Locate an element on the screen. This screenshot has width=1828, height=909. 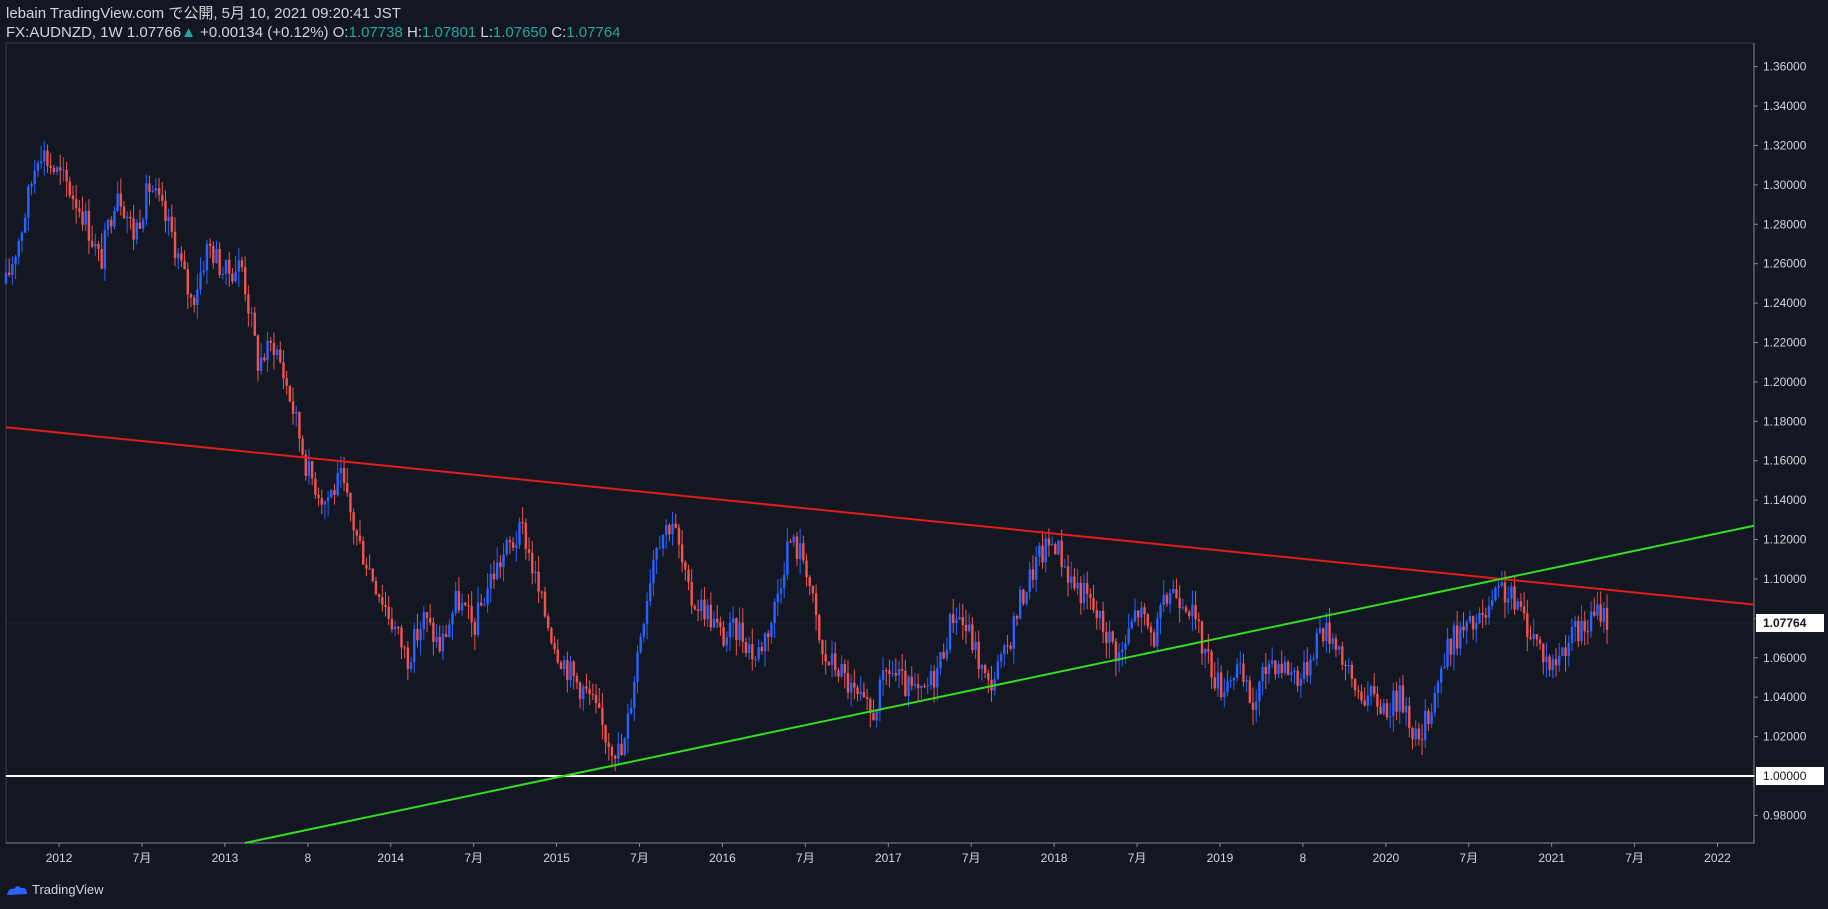
time-tick-label: 2021 is located at coordinates (1551, 858).